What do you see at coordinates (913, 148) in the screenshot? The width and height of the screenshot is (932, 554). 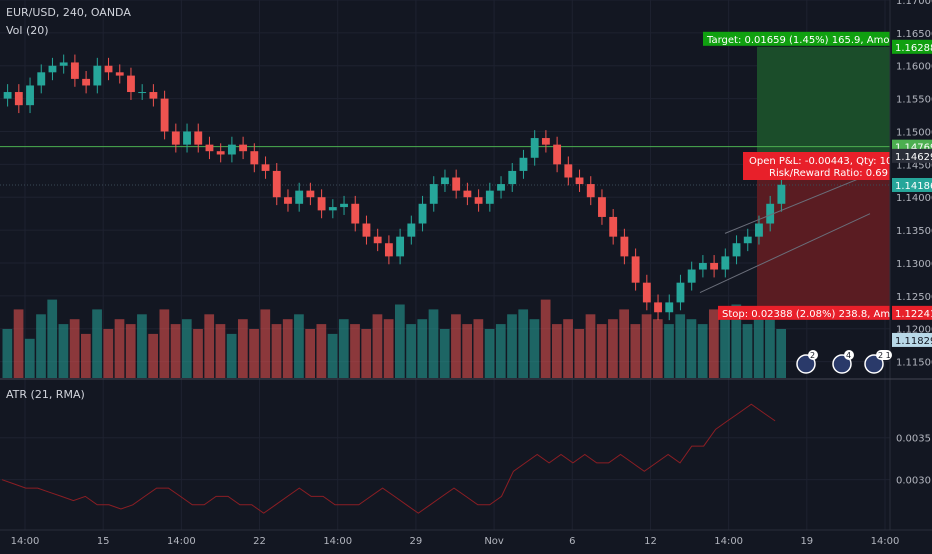 I see `price-tag: 1.14769` at bounding box center [913, 148].